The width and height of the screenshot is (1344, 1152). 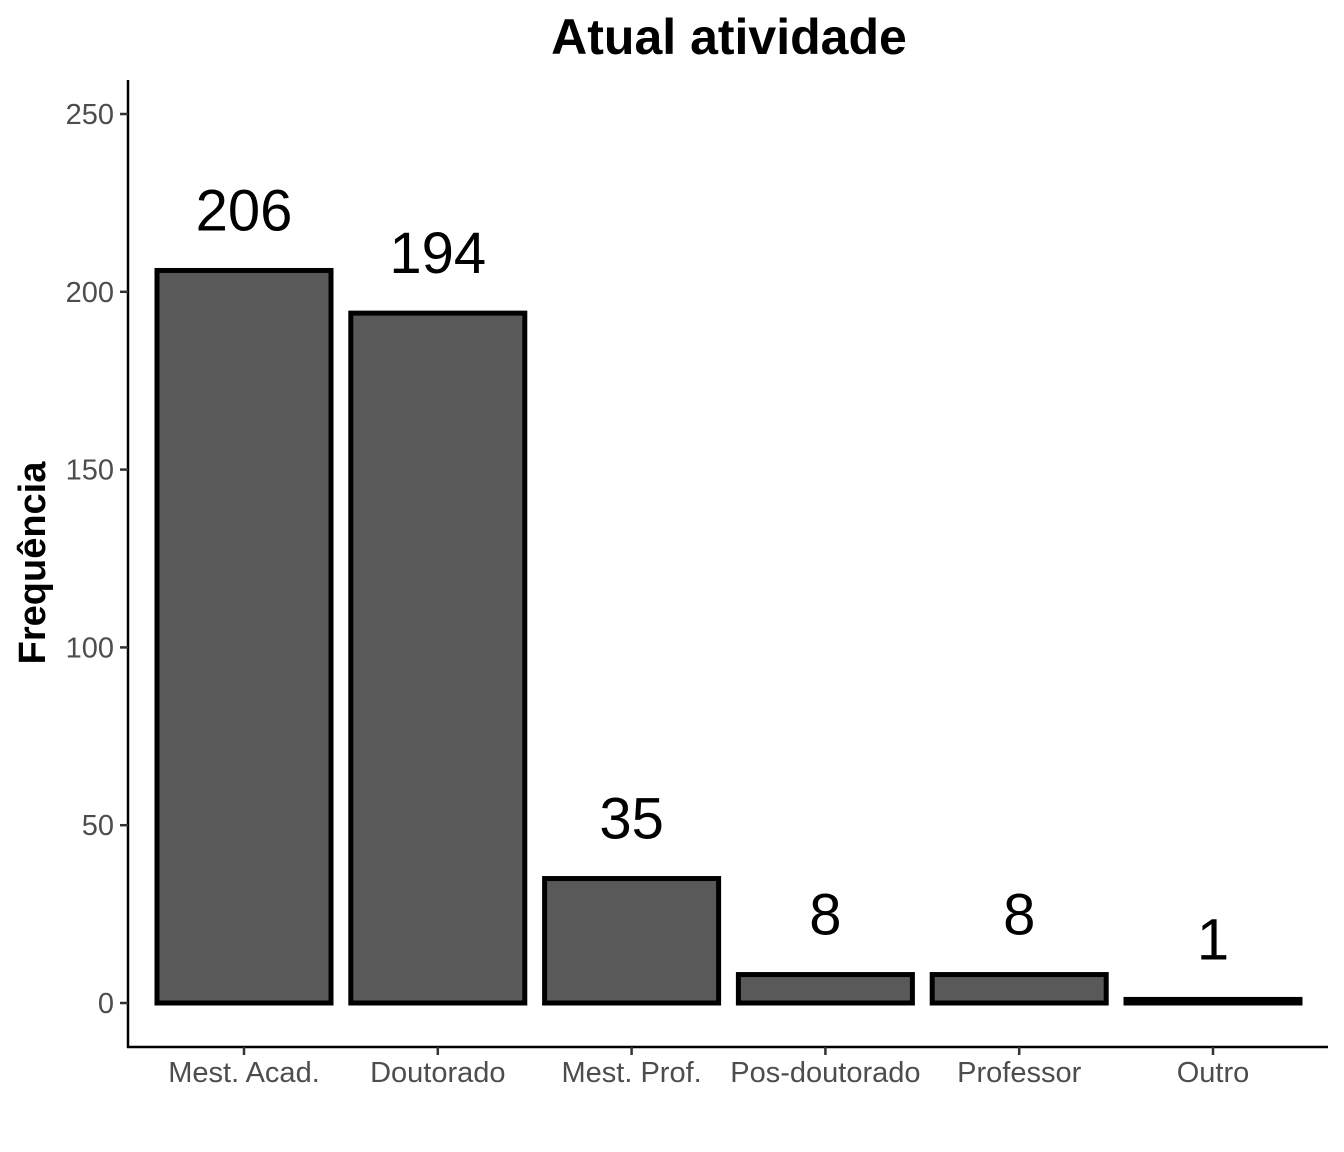 I want to click on data-label-1: 194, so click(x=437, y=253).